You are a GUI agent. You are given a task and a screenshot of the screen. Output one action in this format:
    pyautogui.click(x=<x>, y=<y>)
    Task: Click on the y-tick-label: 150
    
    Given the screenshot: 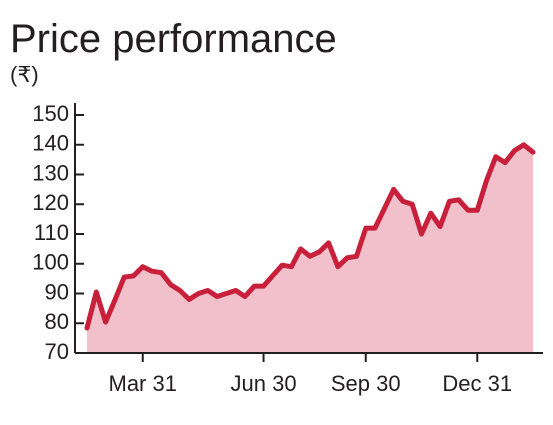 What is the action you would take?
    pyautogui.click(x=50, y=113)
    